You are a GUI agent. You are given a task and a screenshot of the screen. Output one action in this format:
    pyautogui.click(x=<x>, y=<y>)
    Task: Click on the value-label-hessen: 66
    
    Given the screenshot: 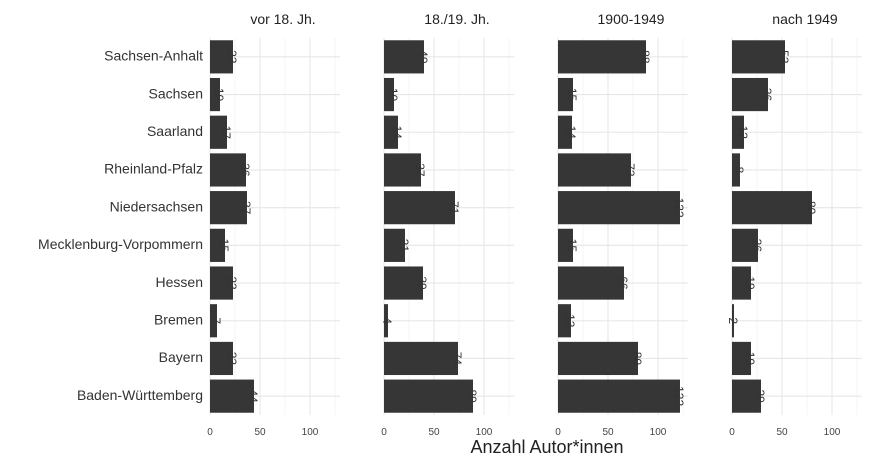 What is the action you would take?
    pyautogui.click(x=623, y=283)
    